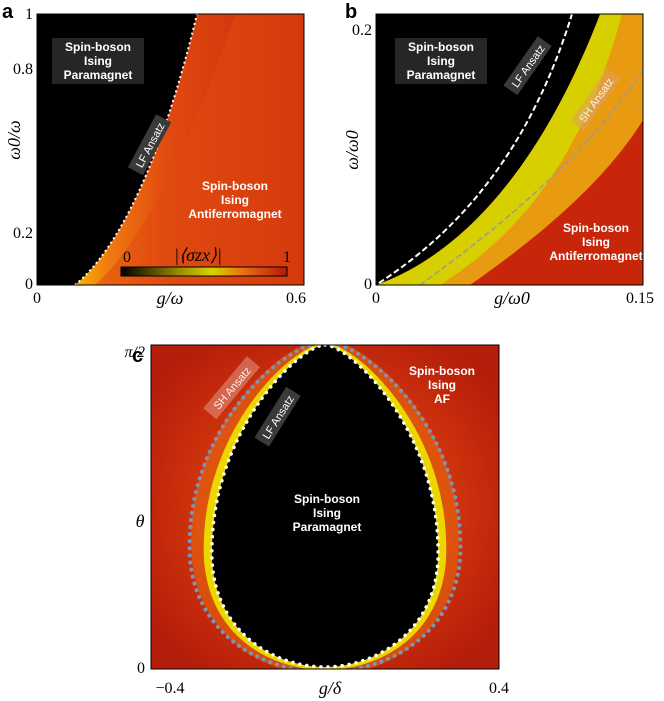  What do you see at coordinates (14, 139) in the screenshot?
I see `panel-a-ylabel: ω0/ω` at bounding box center [14, 139].